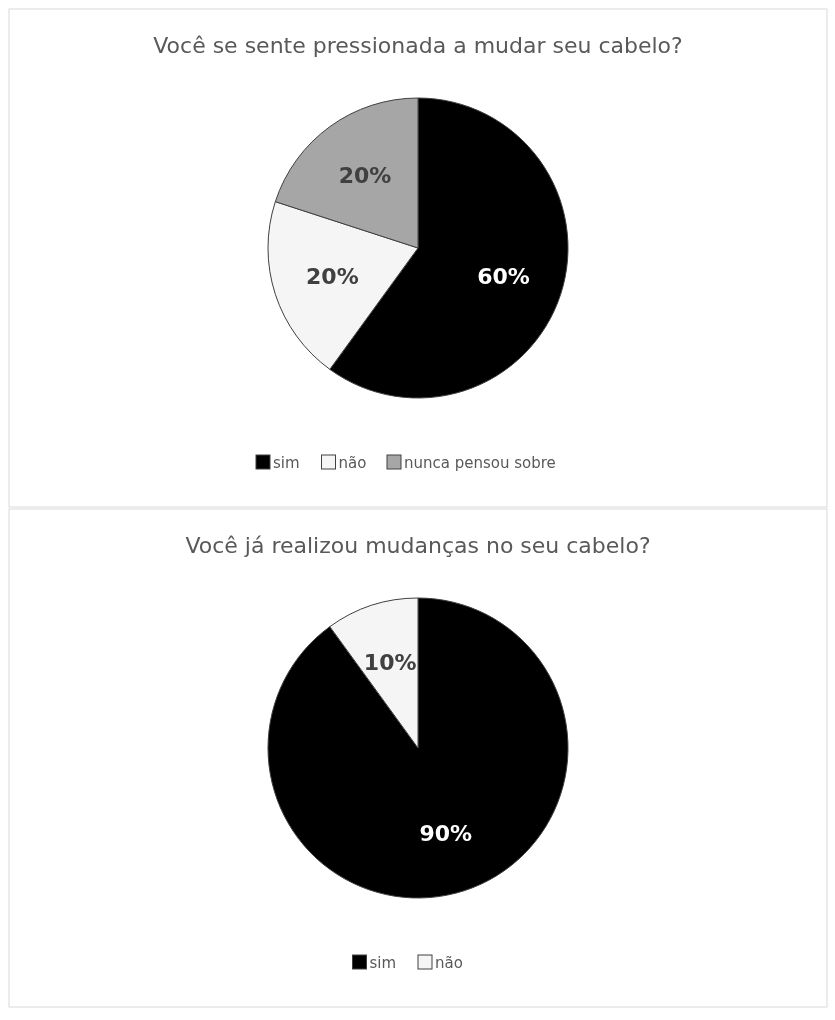  What do you see at coordinates (390, 663) in the screenshot?
I see `data-label: 10%` at bounding box center [390, 663].